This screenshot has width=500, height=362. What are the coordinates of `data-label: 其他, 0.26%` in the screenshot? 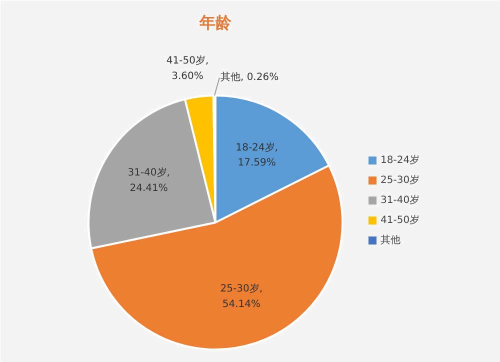 It's located at (249, 77).